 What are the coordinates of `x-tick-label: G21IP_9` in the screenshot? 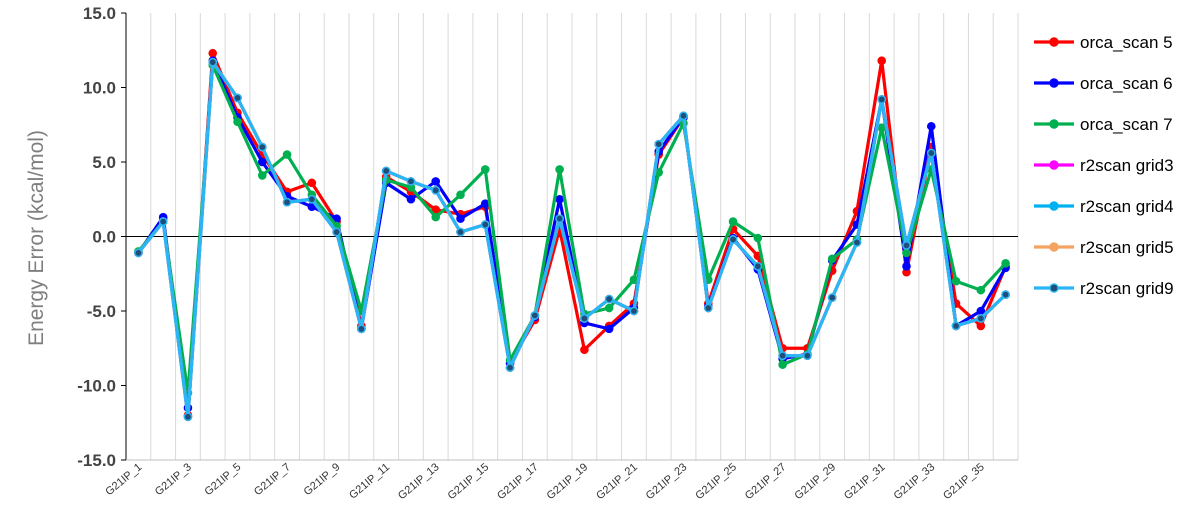 It's located at (322, 479).